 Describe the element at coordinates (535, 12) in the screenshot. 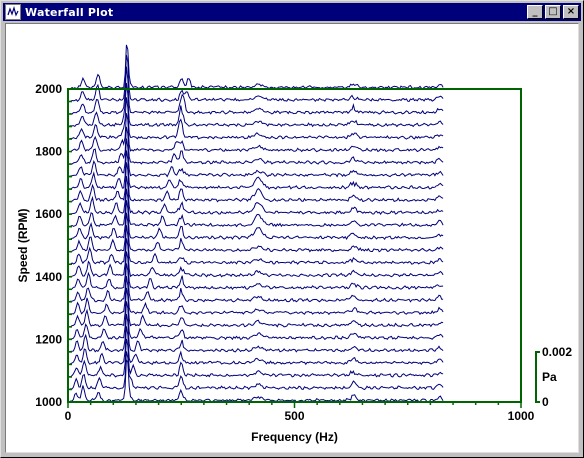

I see `minimize-button: _` at that location.